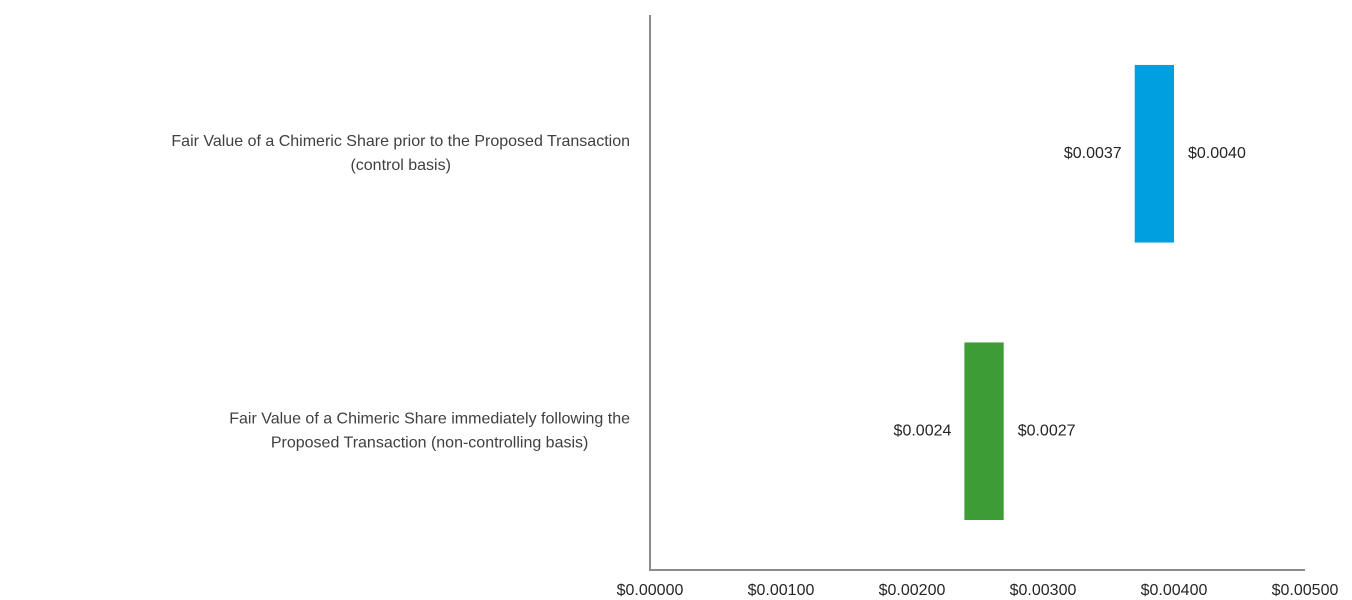 The image size is (1352, 600). Describe the element at coordinates (1174, 590) in the screenshot. I see `x-tick-label: $0.00400` at that location.